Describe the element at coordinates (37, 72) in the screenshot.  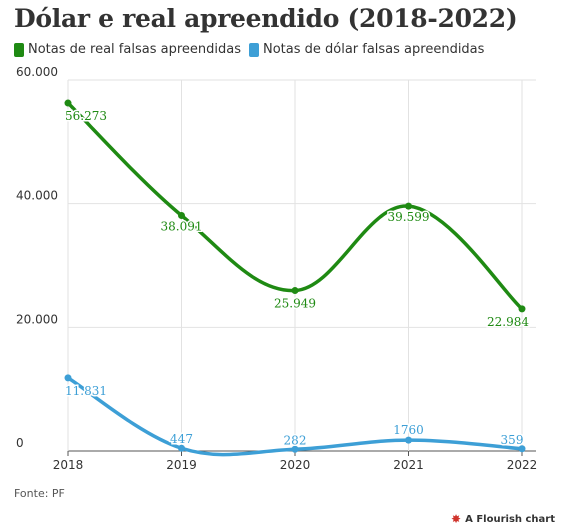
I see `y-tick-label: 60.000` at that location.